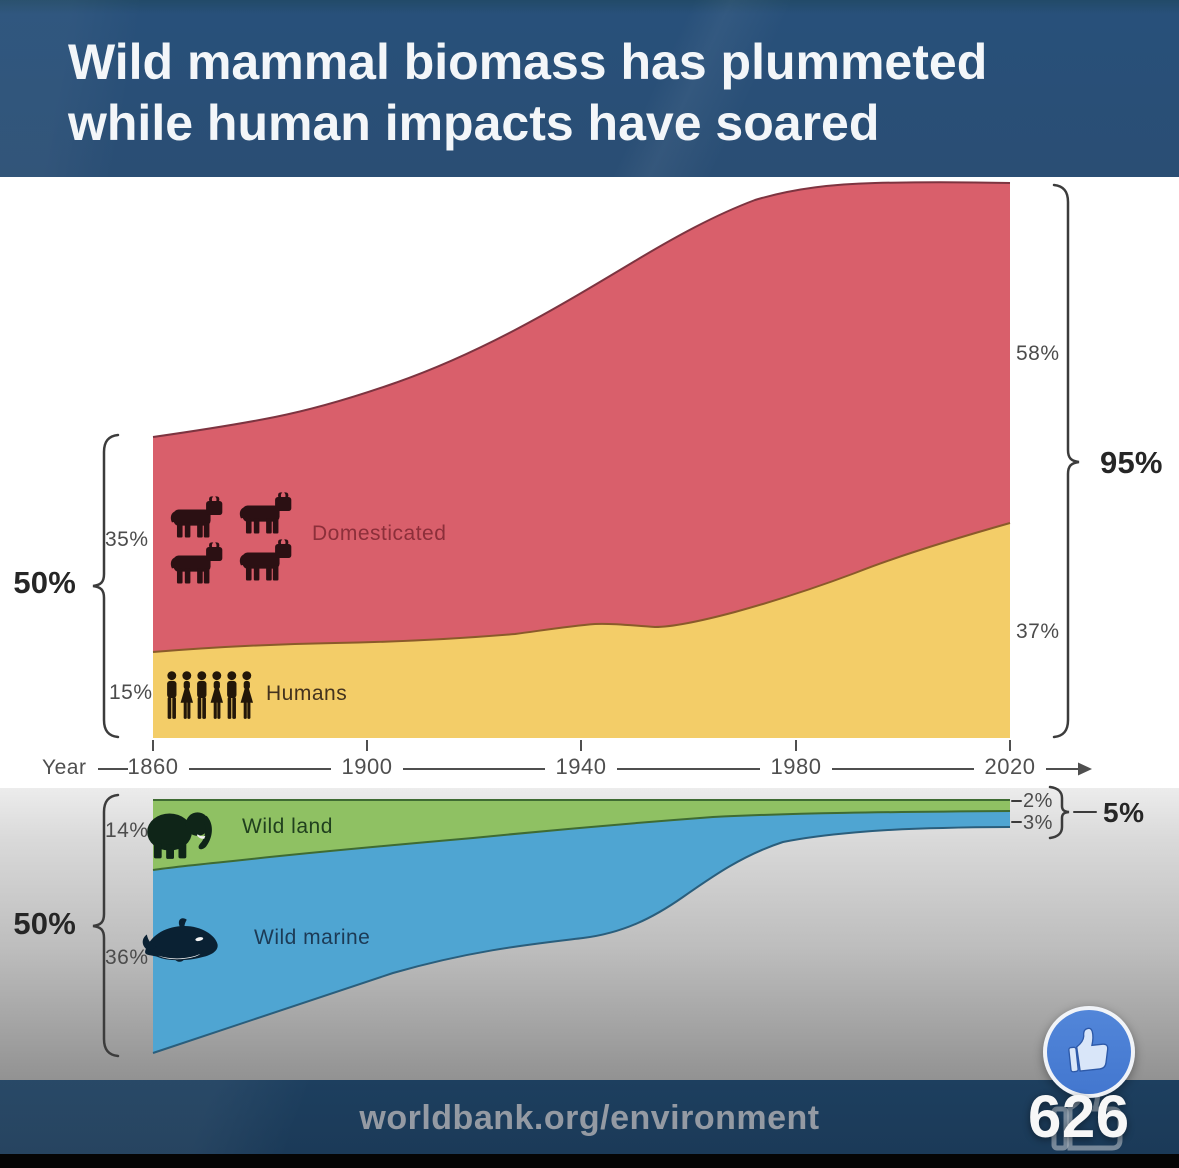 The image size is (1179, 1168). I want to click on human-icons, so click(210, 695).